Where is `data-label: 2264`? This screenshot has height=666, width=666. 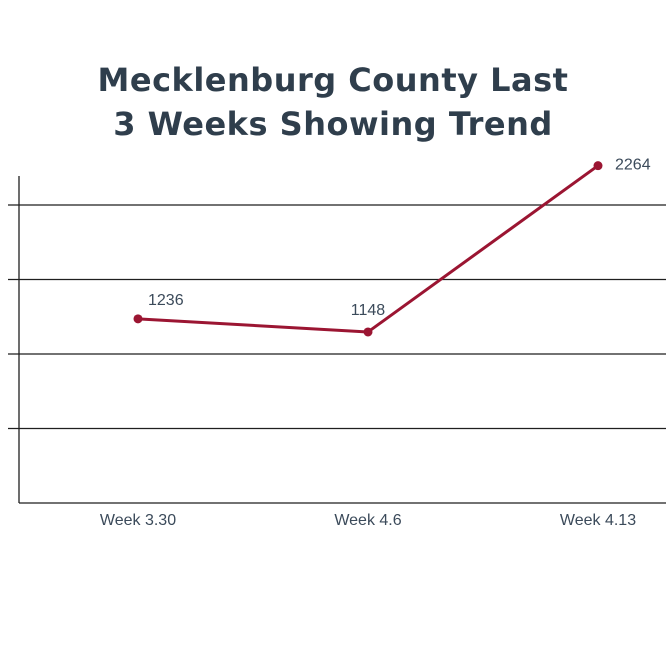
data-label: 2264 is located at coordinates (633, 165).